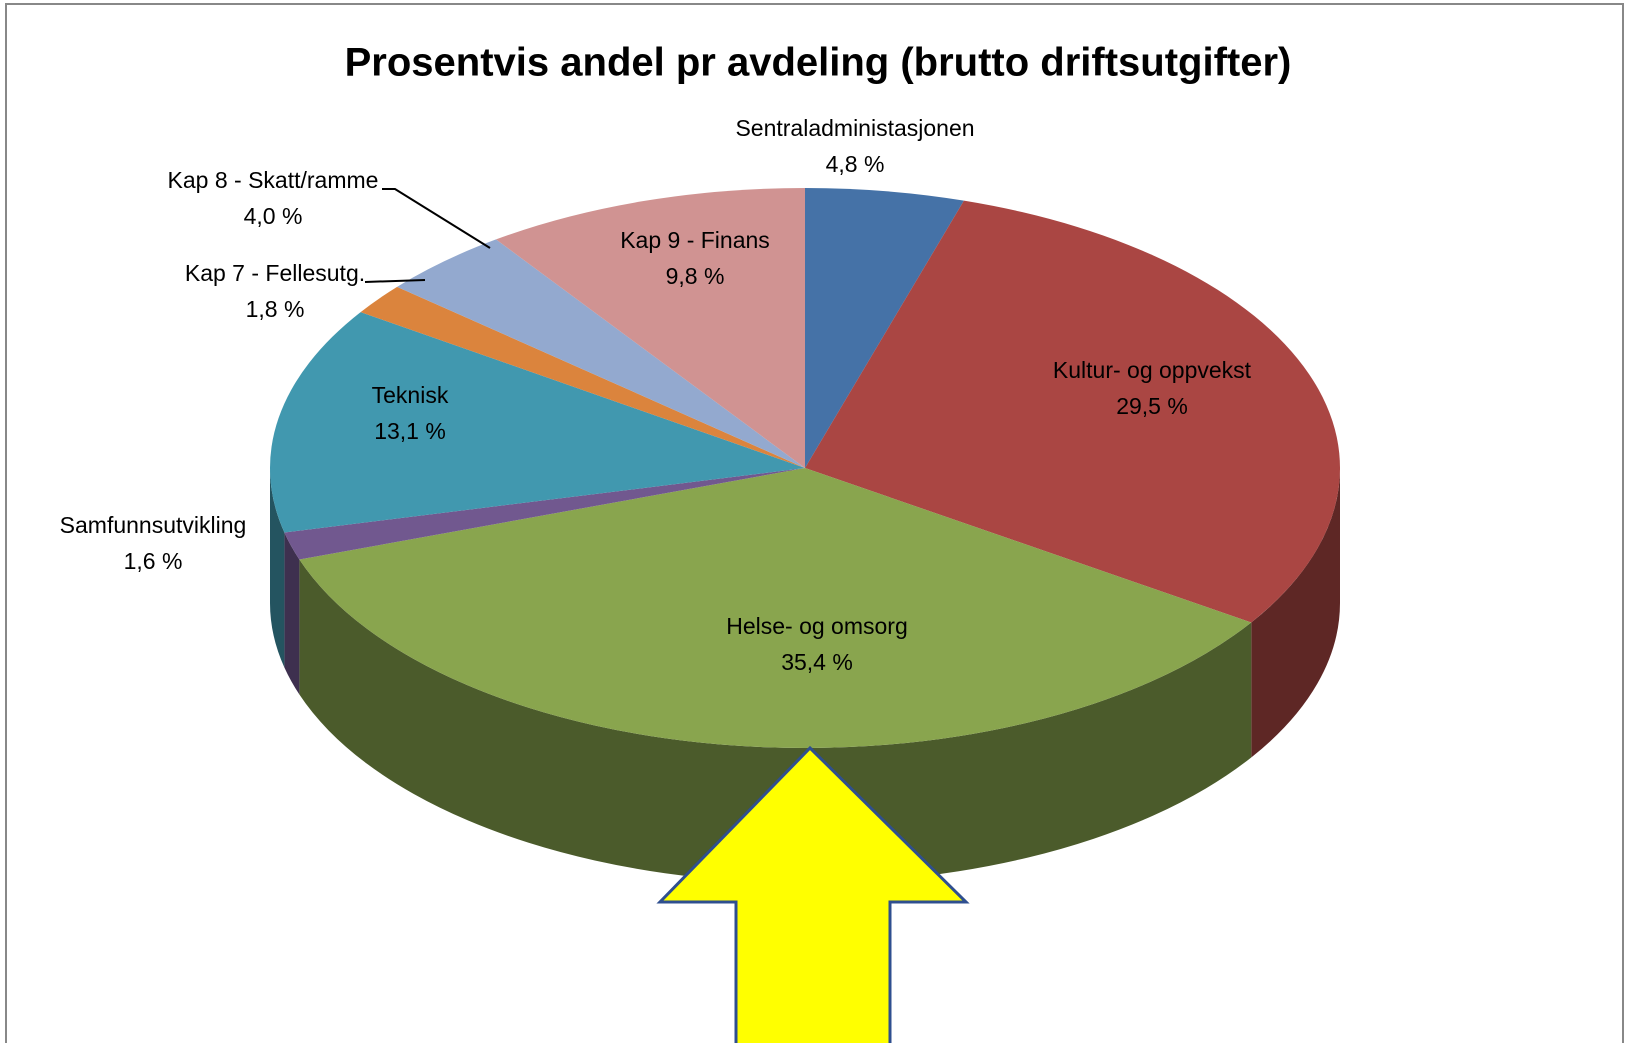 This screenshot has height=1043, width=1629. Describe the element at coordinates (1152, 406) in the screenshot. I see `slice-value-label: 29,5 %` at that location.